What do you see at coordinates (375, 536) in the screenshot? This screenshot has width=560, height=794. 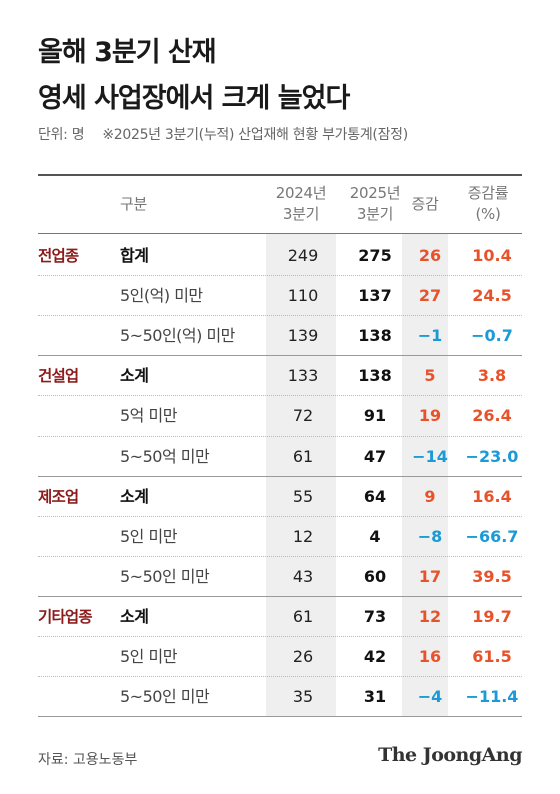 I see `cell-2025: 4` at bounding box center [375, 536].